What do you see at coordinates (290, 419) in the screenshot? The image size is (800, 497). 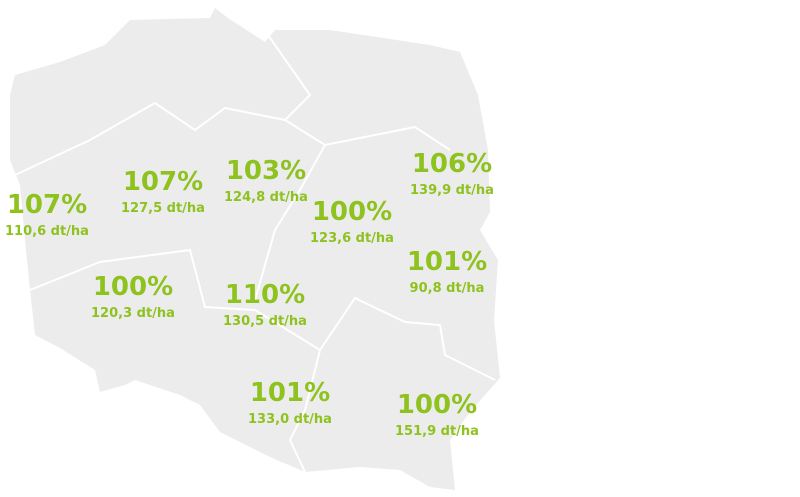 I see `region-yield: 133,0 dt/ha` at bounding box center [290, 419].